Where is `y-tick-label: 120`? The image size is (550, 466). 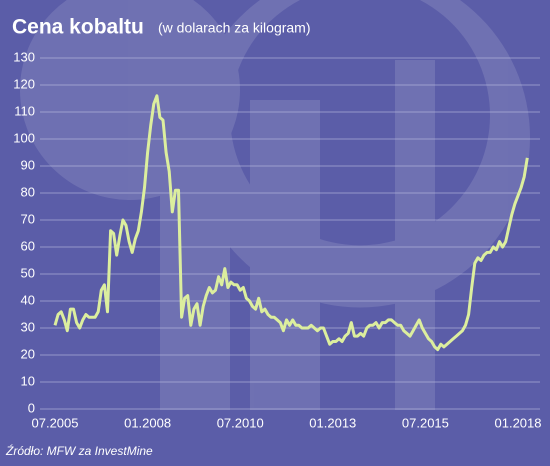 y-tick-label: 120 is located at coordinates (24, 83).